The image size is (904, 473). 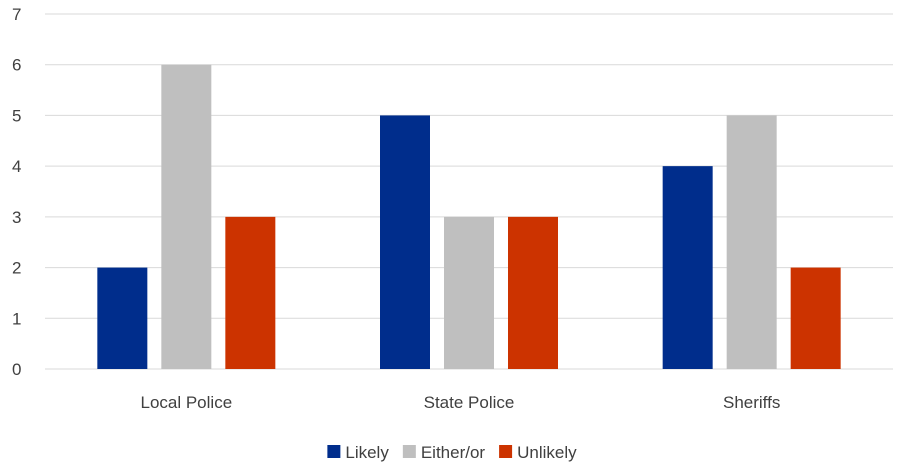 What do you see at coordinates (122, 318) in the screenshot?
I see `bar-likely-local-police` at bounding box center [122, 318].